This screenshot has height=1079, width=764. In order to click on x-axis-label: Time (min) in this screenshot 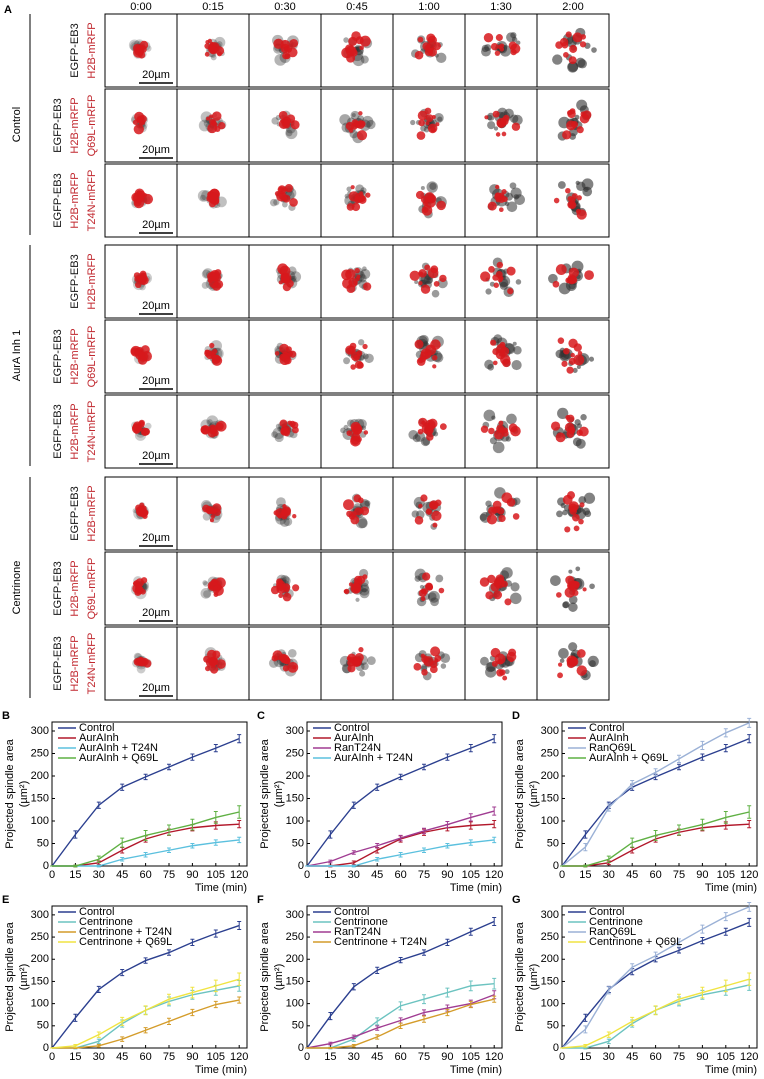, I will do `click(731, 888)`.